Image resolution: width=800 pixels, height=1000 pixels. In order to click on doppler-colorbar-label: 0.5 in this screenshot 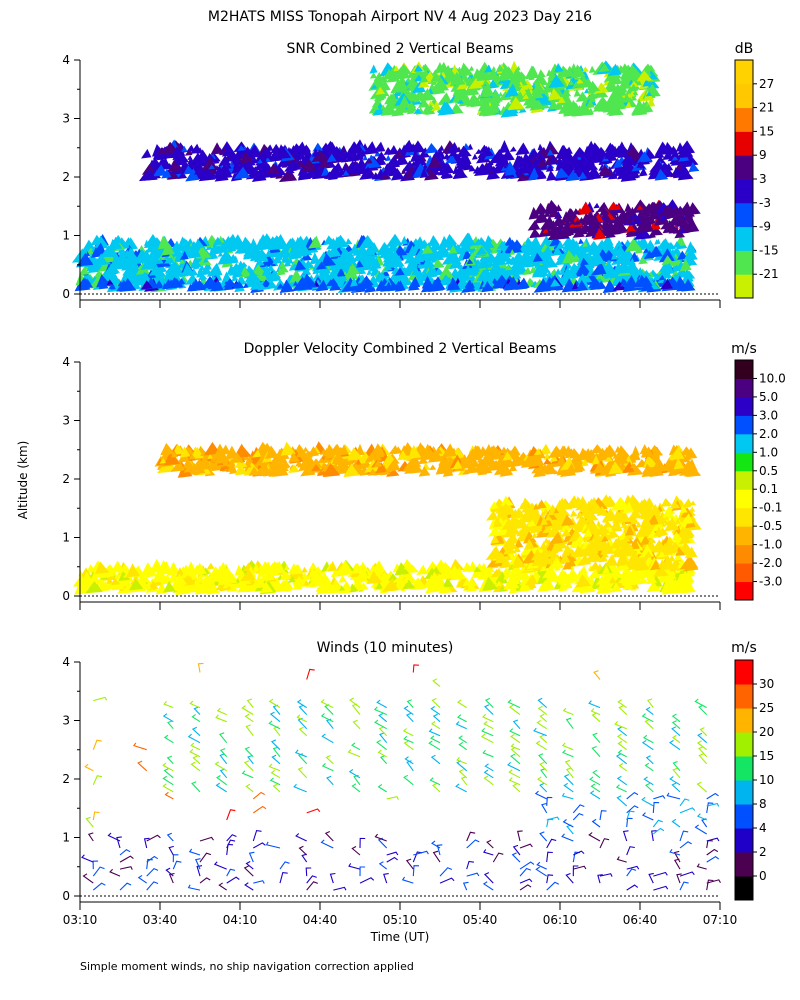, I will do `click(768, 471)`.